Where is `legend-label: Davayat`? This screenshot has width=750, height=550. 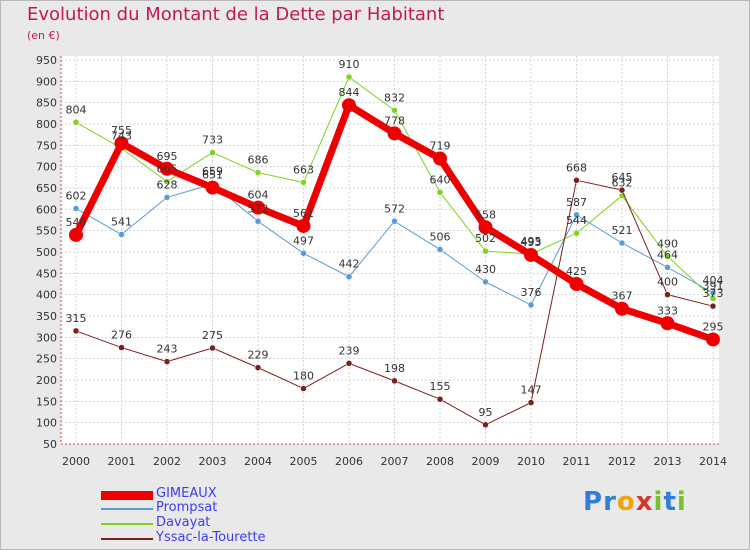 legend-label: Davayat is located at coordinates (183, 522).